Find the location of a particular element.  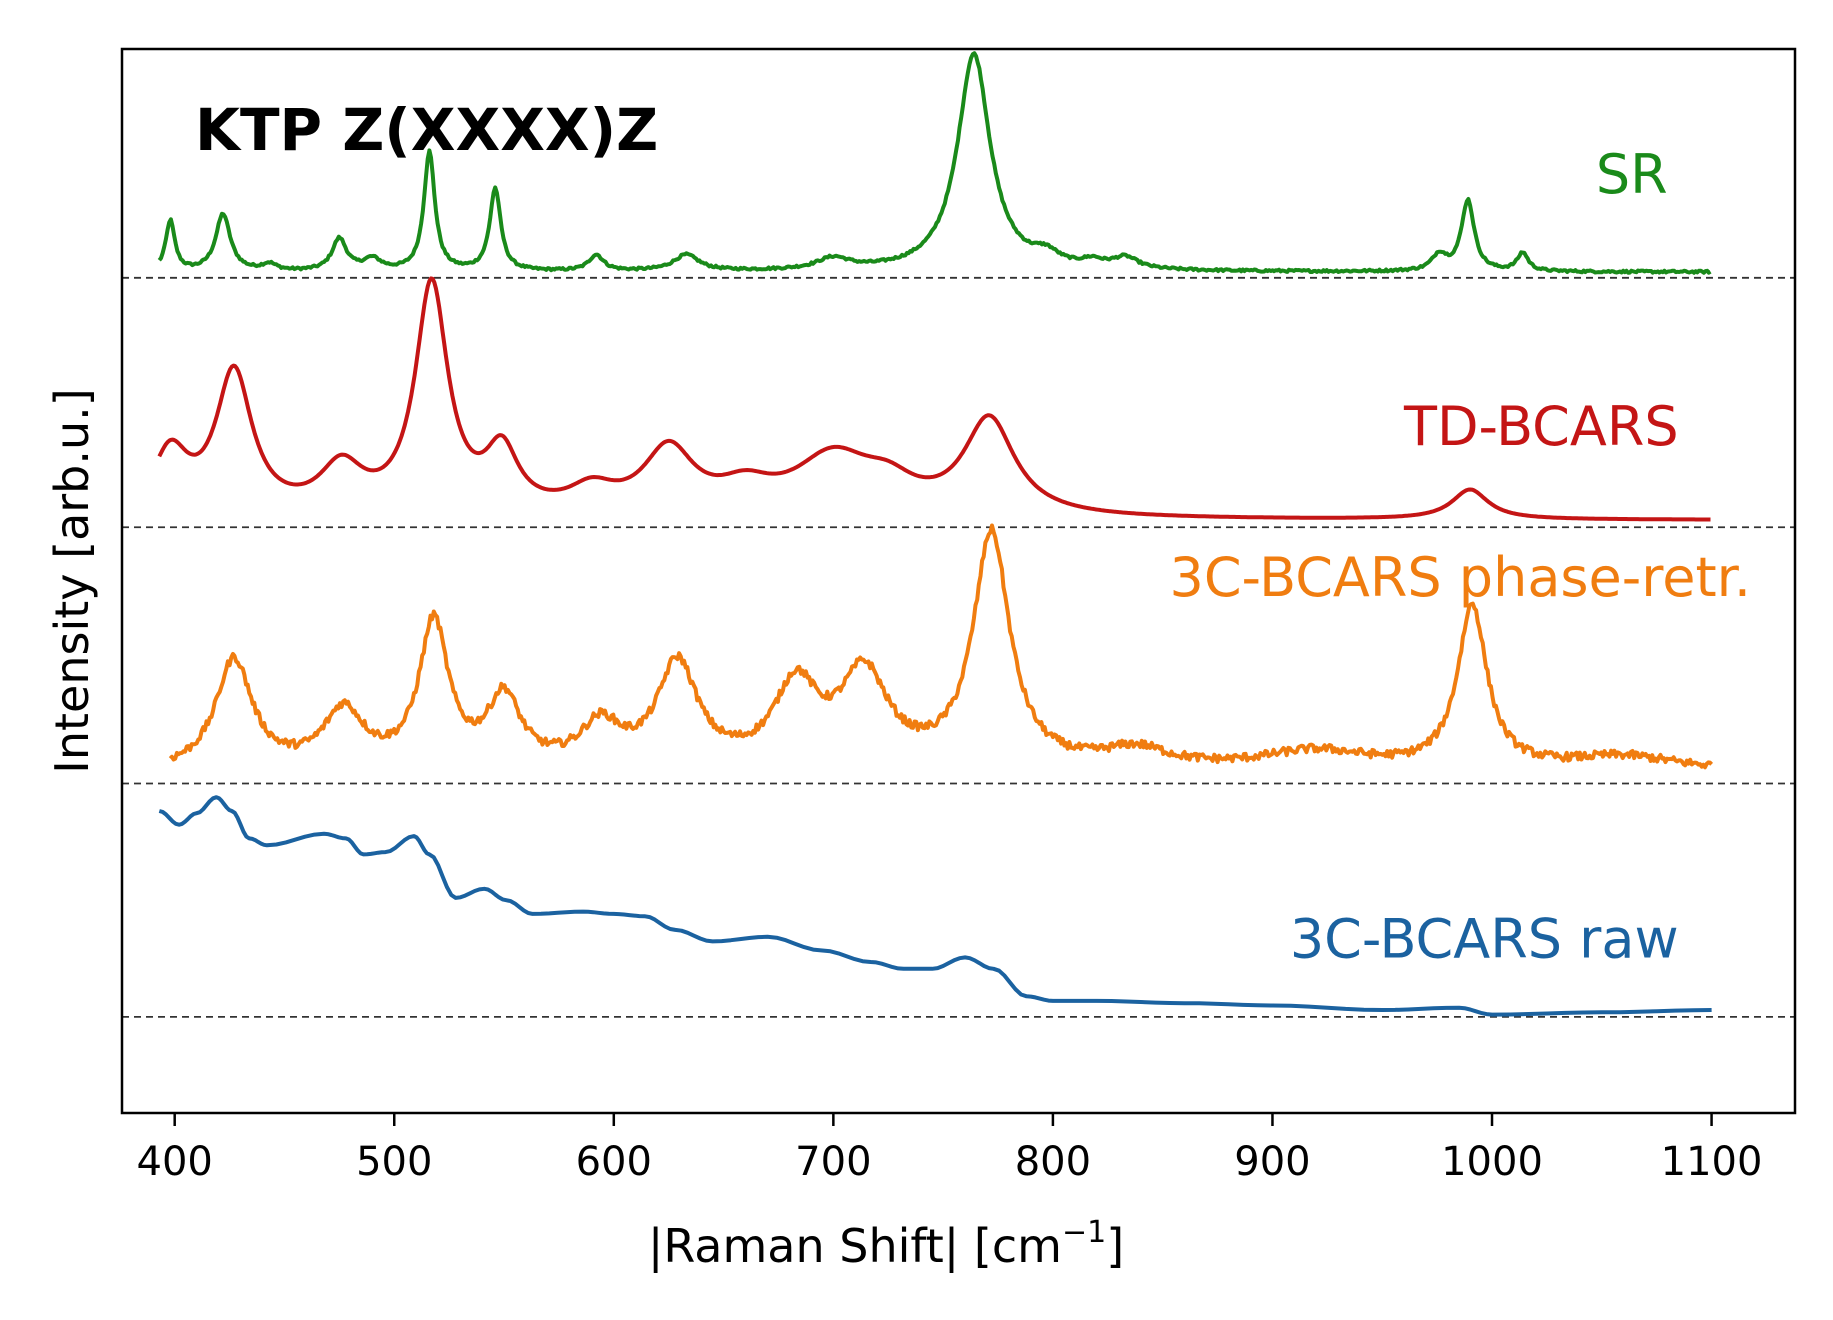

x-tick-label-500: 500 is located at coordinates (394, 1162).